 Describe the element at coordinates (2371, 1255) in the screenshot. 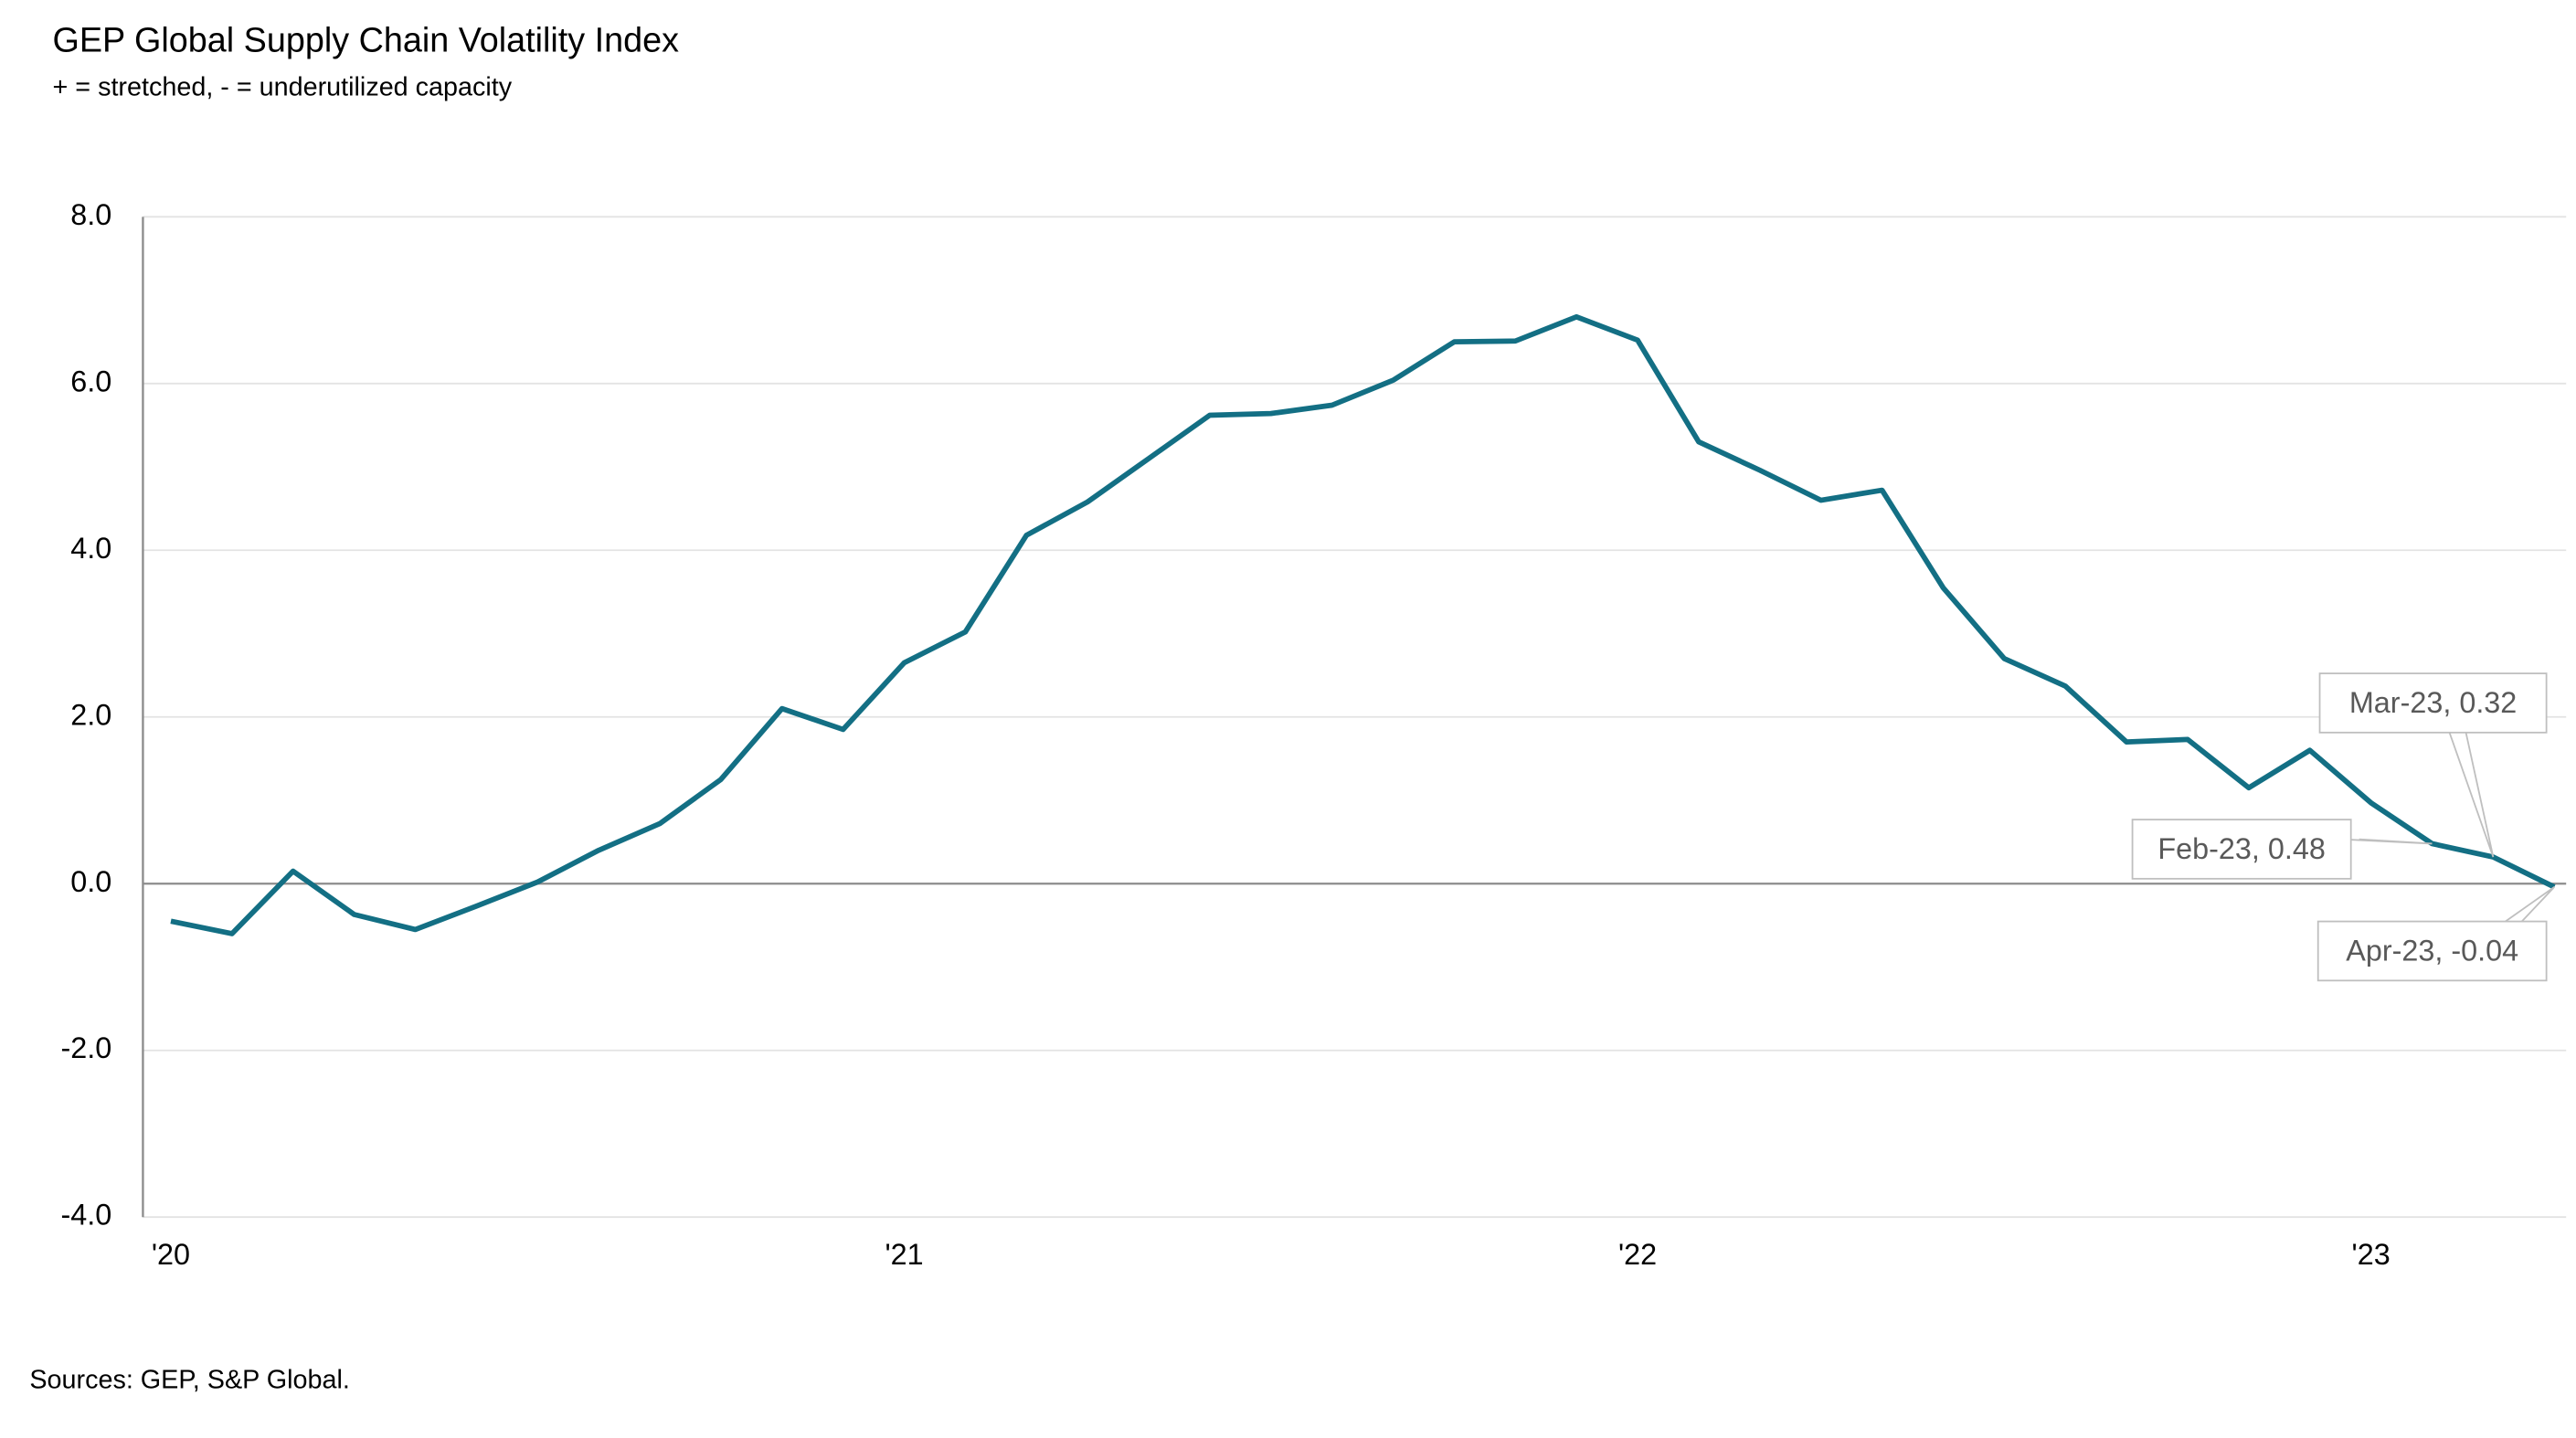

I see `x-tick-label: '23` at that location.